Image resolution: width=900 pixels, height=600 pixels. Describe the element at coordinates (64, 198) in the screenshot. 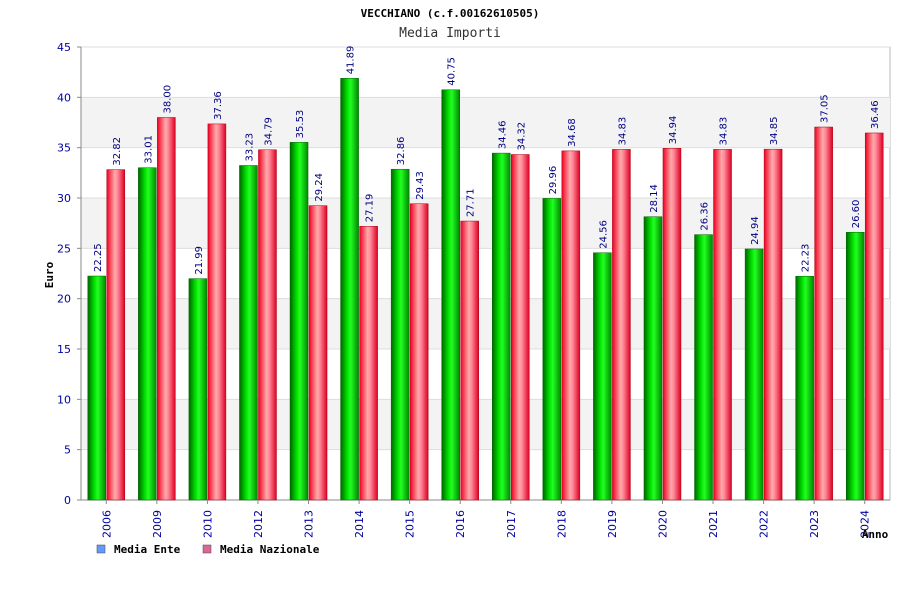

I see `y-tick-label: 30` at that location.